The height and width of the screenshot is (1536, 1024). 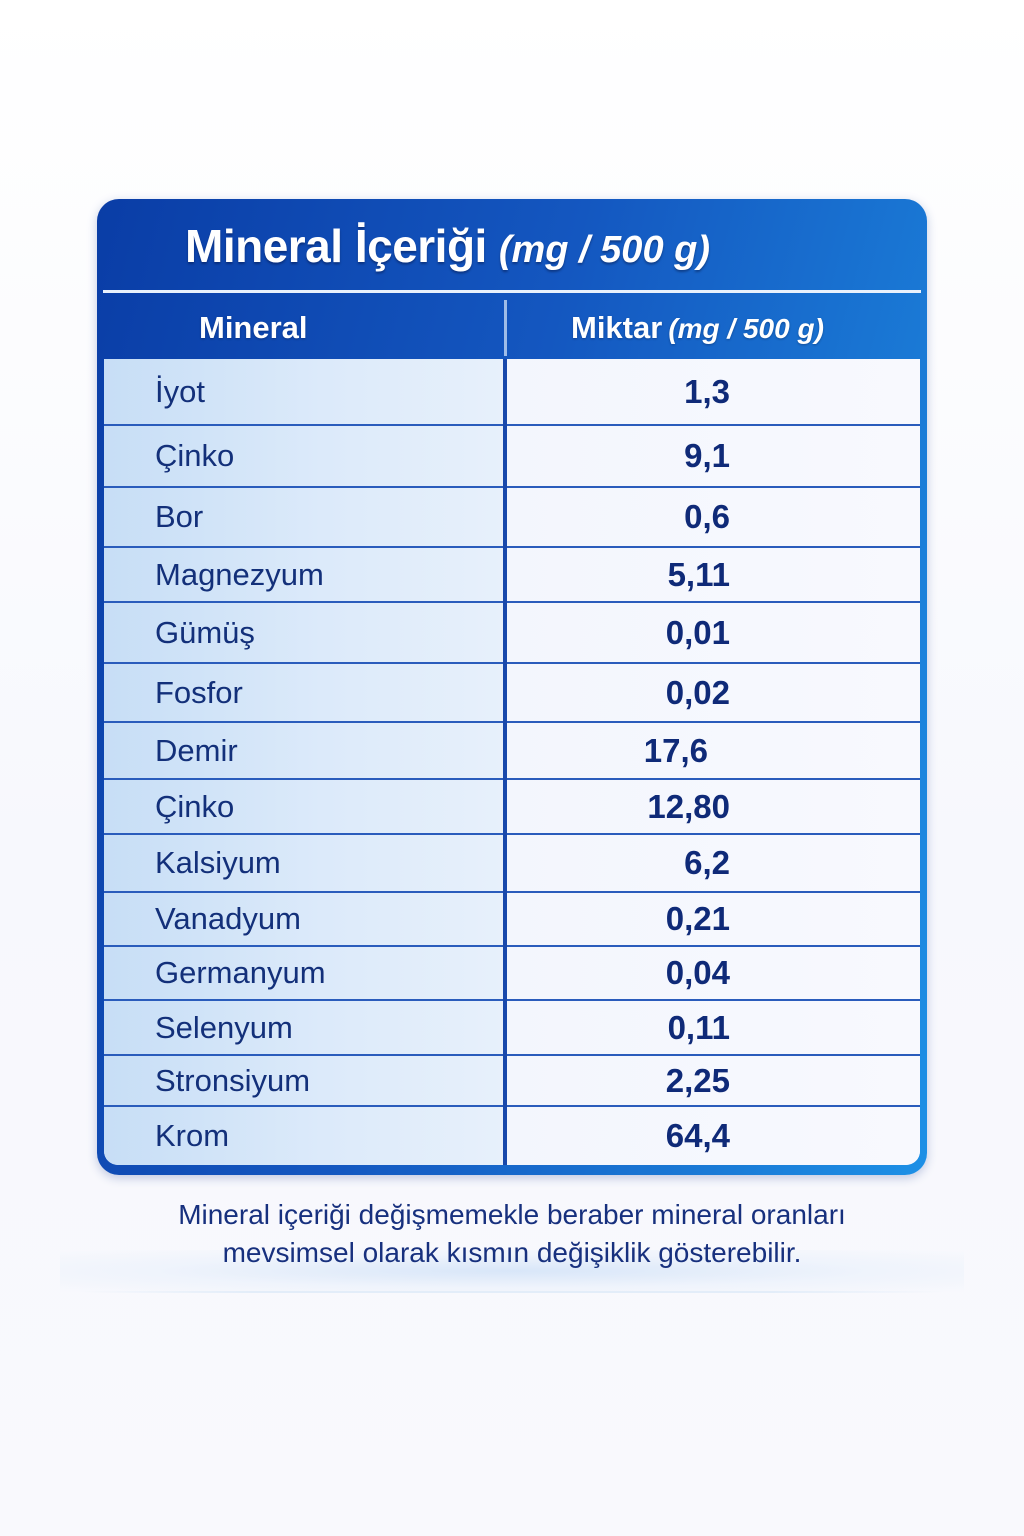 What do you see at coordinates (698, 574) in the screenshot?
I see `mineral-amount: 5,11` at bounding box center [698, 574].